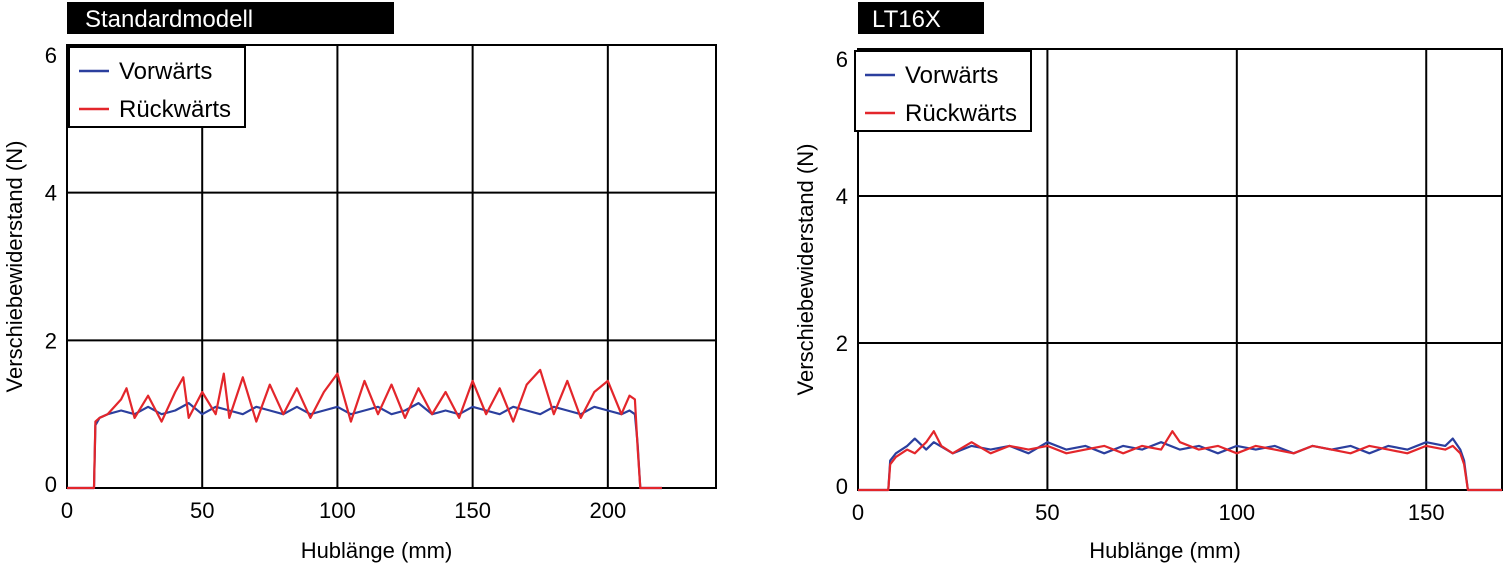 The image size is (1510, 568). What do you see at coordinates (906, 19) in the screenshot?
I see `chart-title: LT16X` at bounding box center [906, 19].